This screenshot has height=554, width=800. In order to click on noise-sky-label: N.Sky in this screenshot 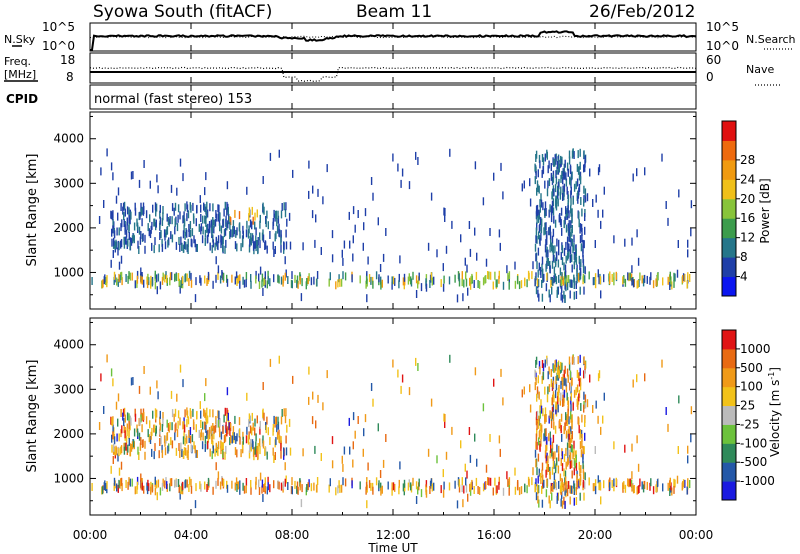, I will do `click(20, 39)`.